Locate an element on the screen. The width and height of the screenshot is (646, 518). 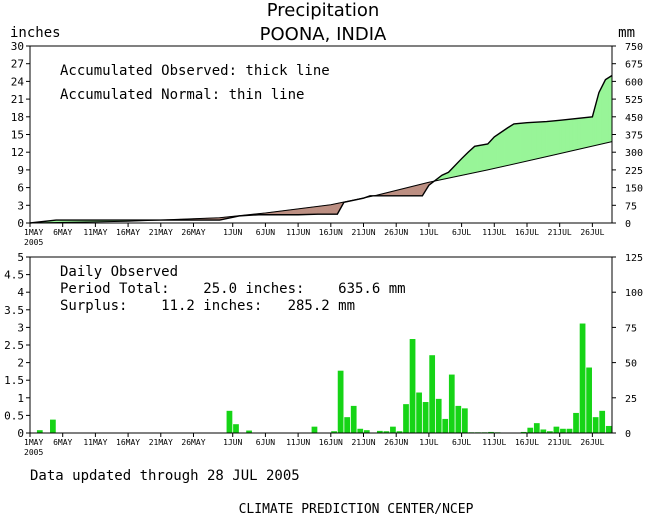
daily-observed-label: Daily Observed is located at coordinates (119, 272).